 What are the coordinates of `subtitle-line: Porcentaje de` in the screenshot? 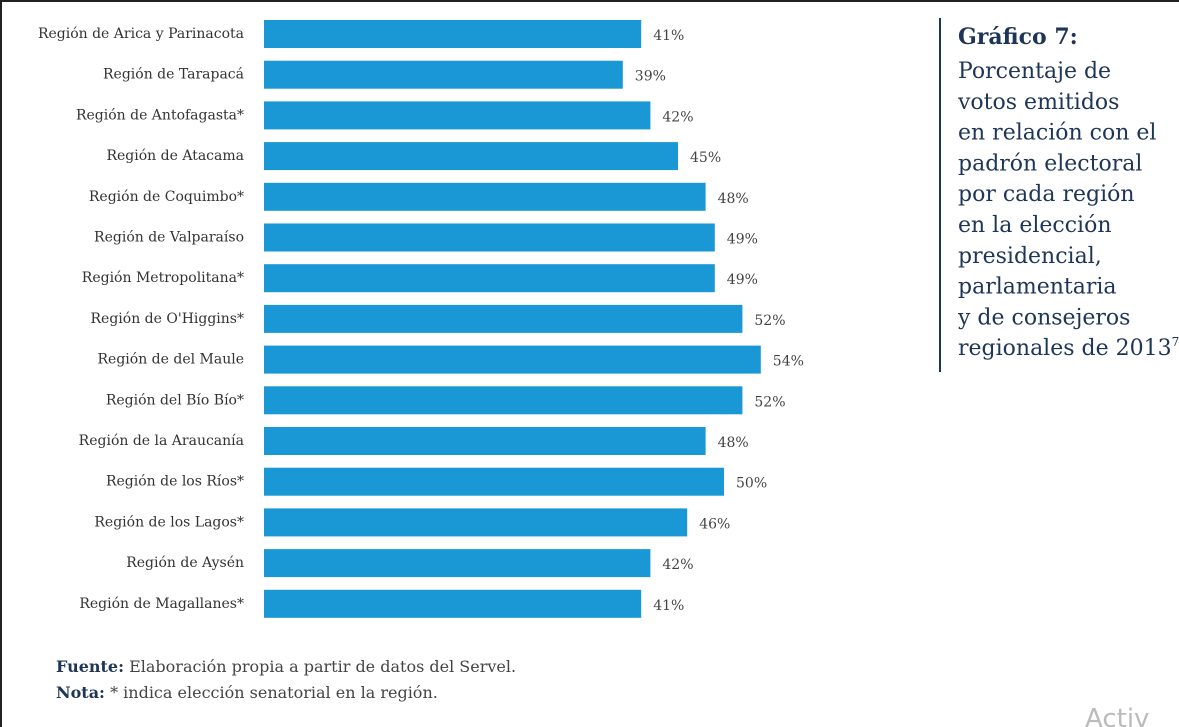 It's located at (1034, 71).